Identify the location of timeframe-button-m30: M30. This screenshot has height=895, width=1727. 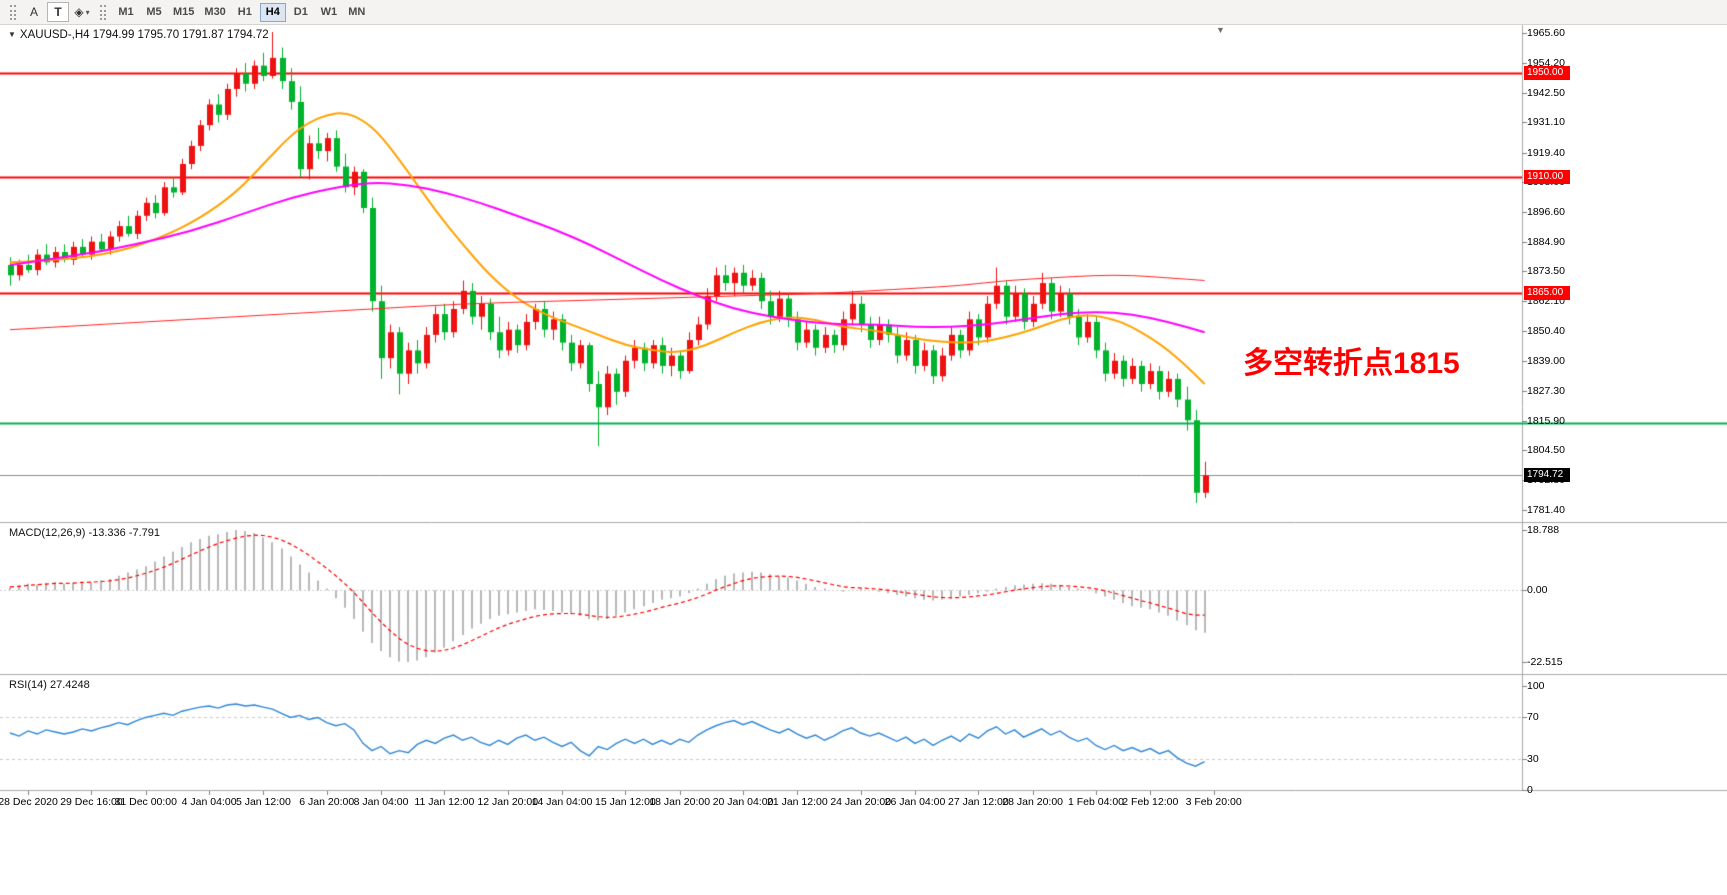
(215, 12).